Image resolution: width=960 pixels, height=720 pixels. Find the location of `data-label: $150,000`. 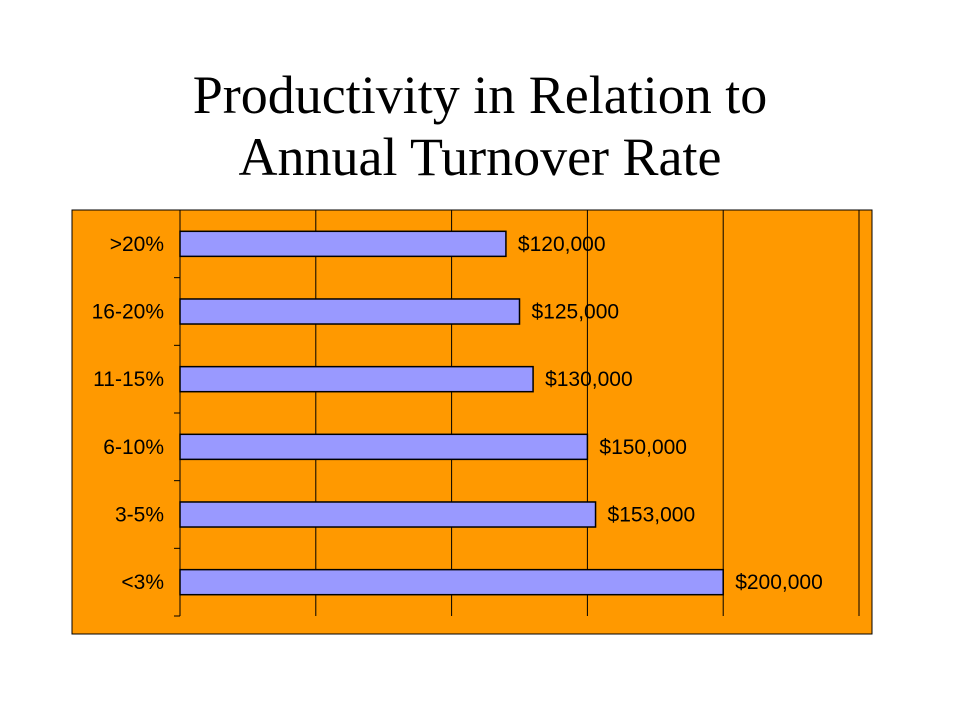

data-label: $150,000 is located at coordinates (643, 447).